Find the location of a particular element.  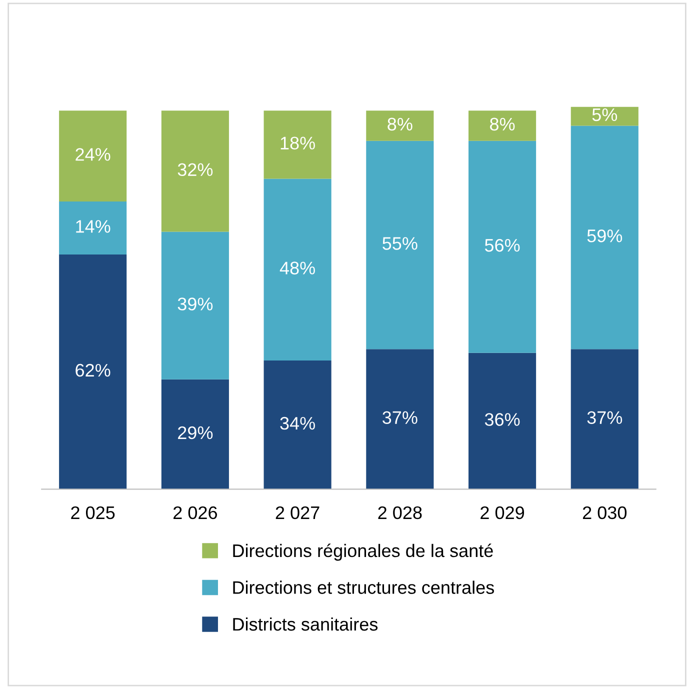

data-label: 24% is located at coordinates (93, 154).